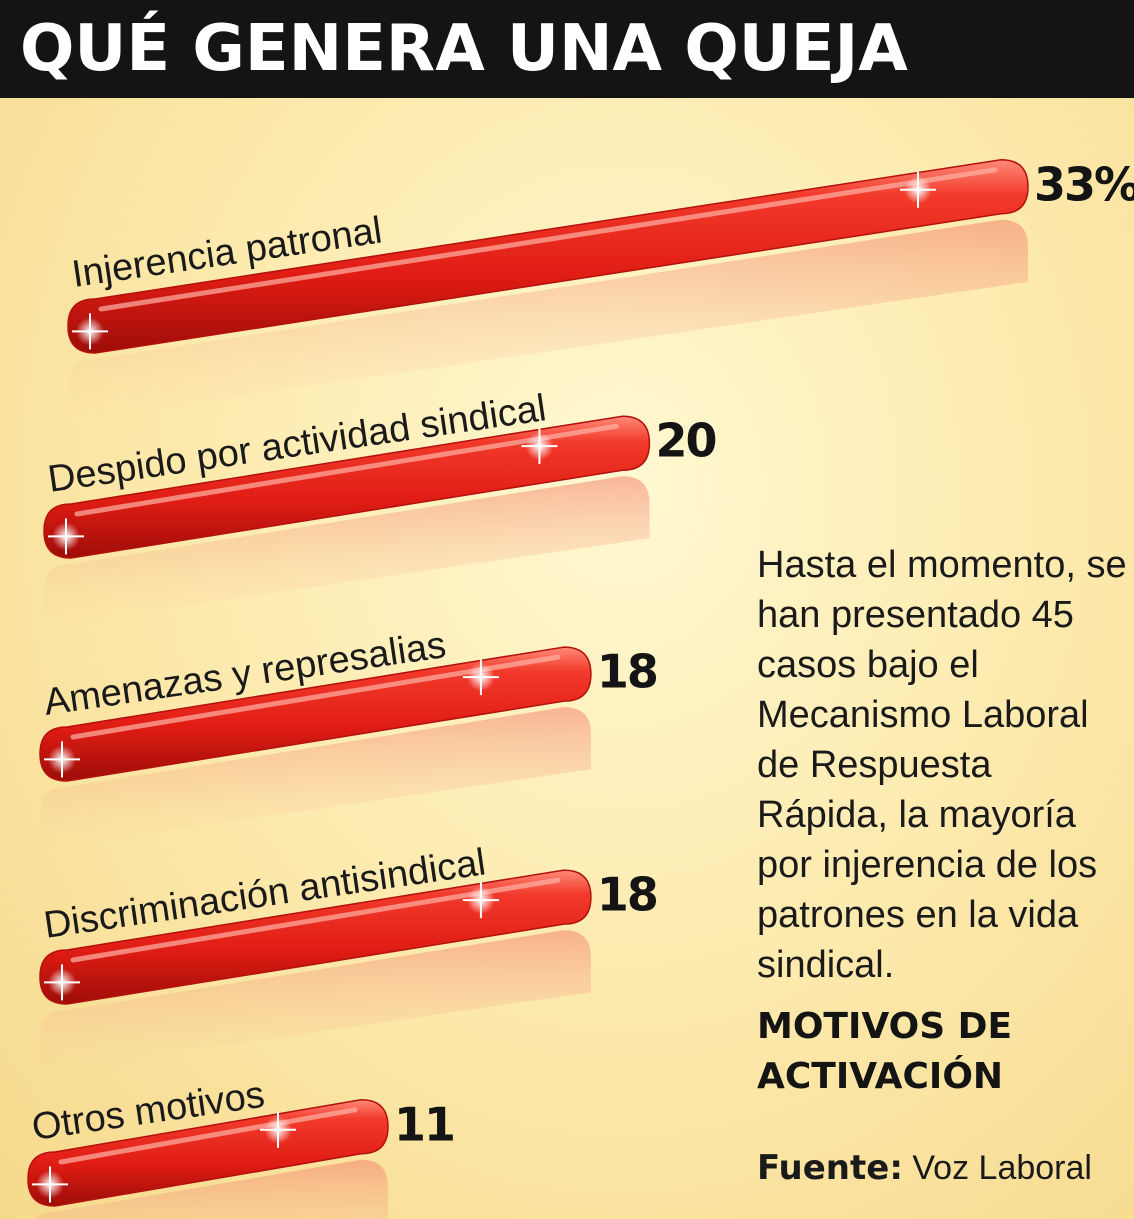 The height and width of the screenshot is (1219, 1134). I want to click on value-label: 20, so click(685, 441).